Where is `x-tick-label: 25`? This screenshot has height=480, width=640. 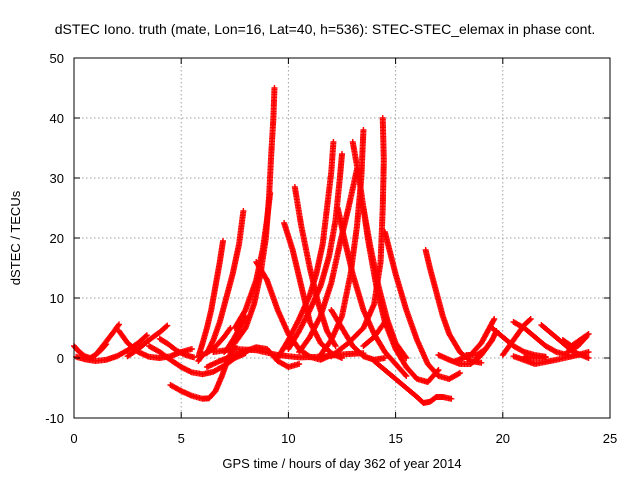 x-tick-label: 25 is located at coordinates (610, 438).